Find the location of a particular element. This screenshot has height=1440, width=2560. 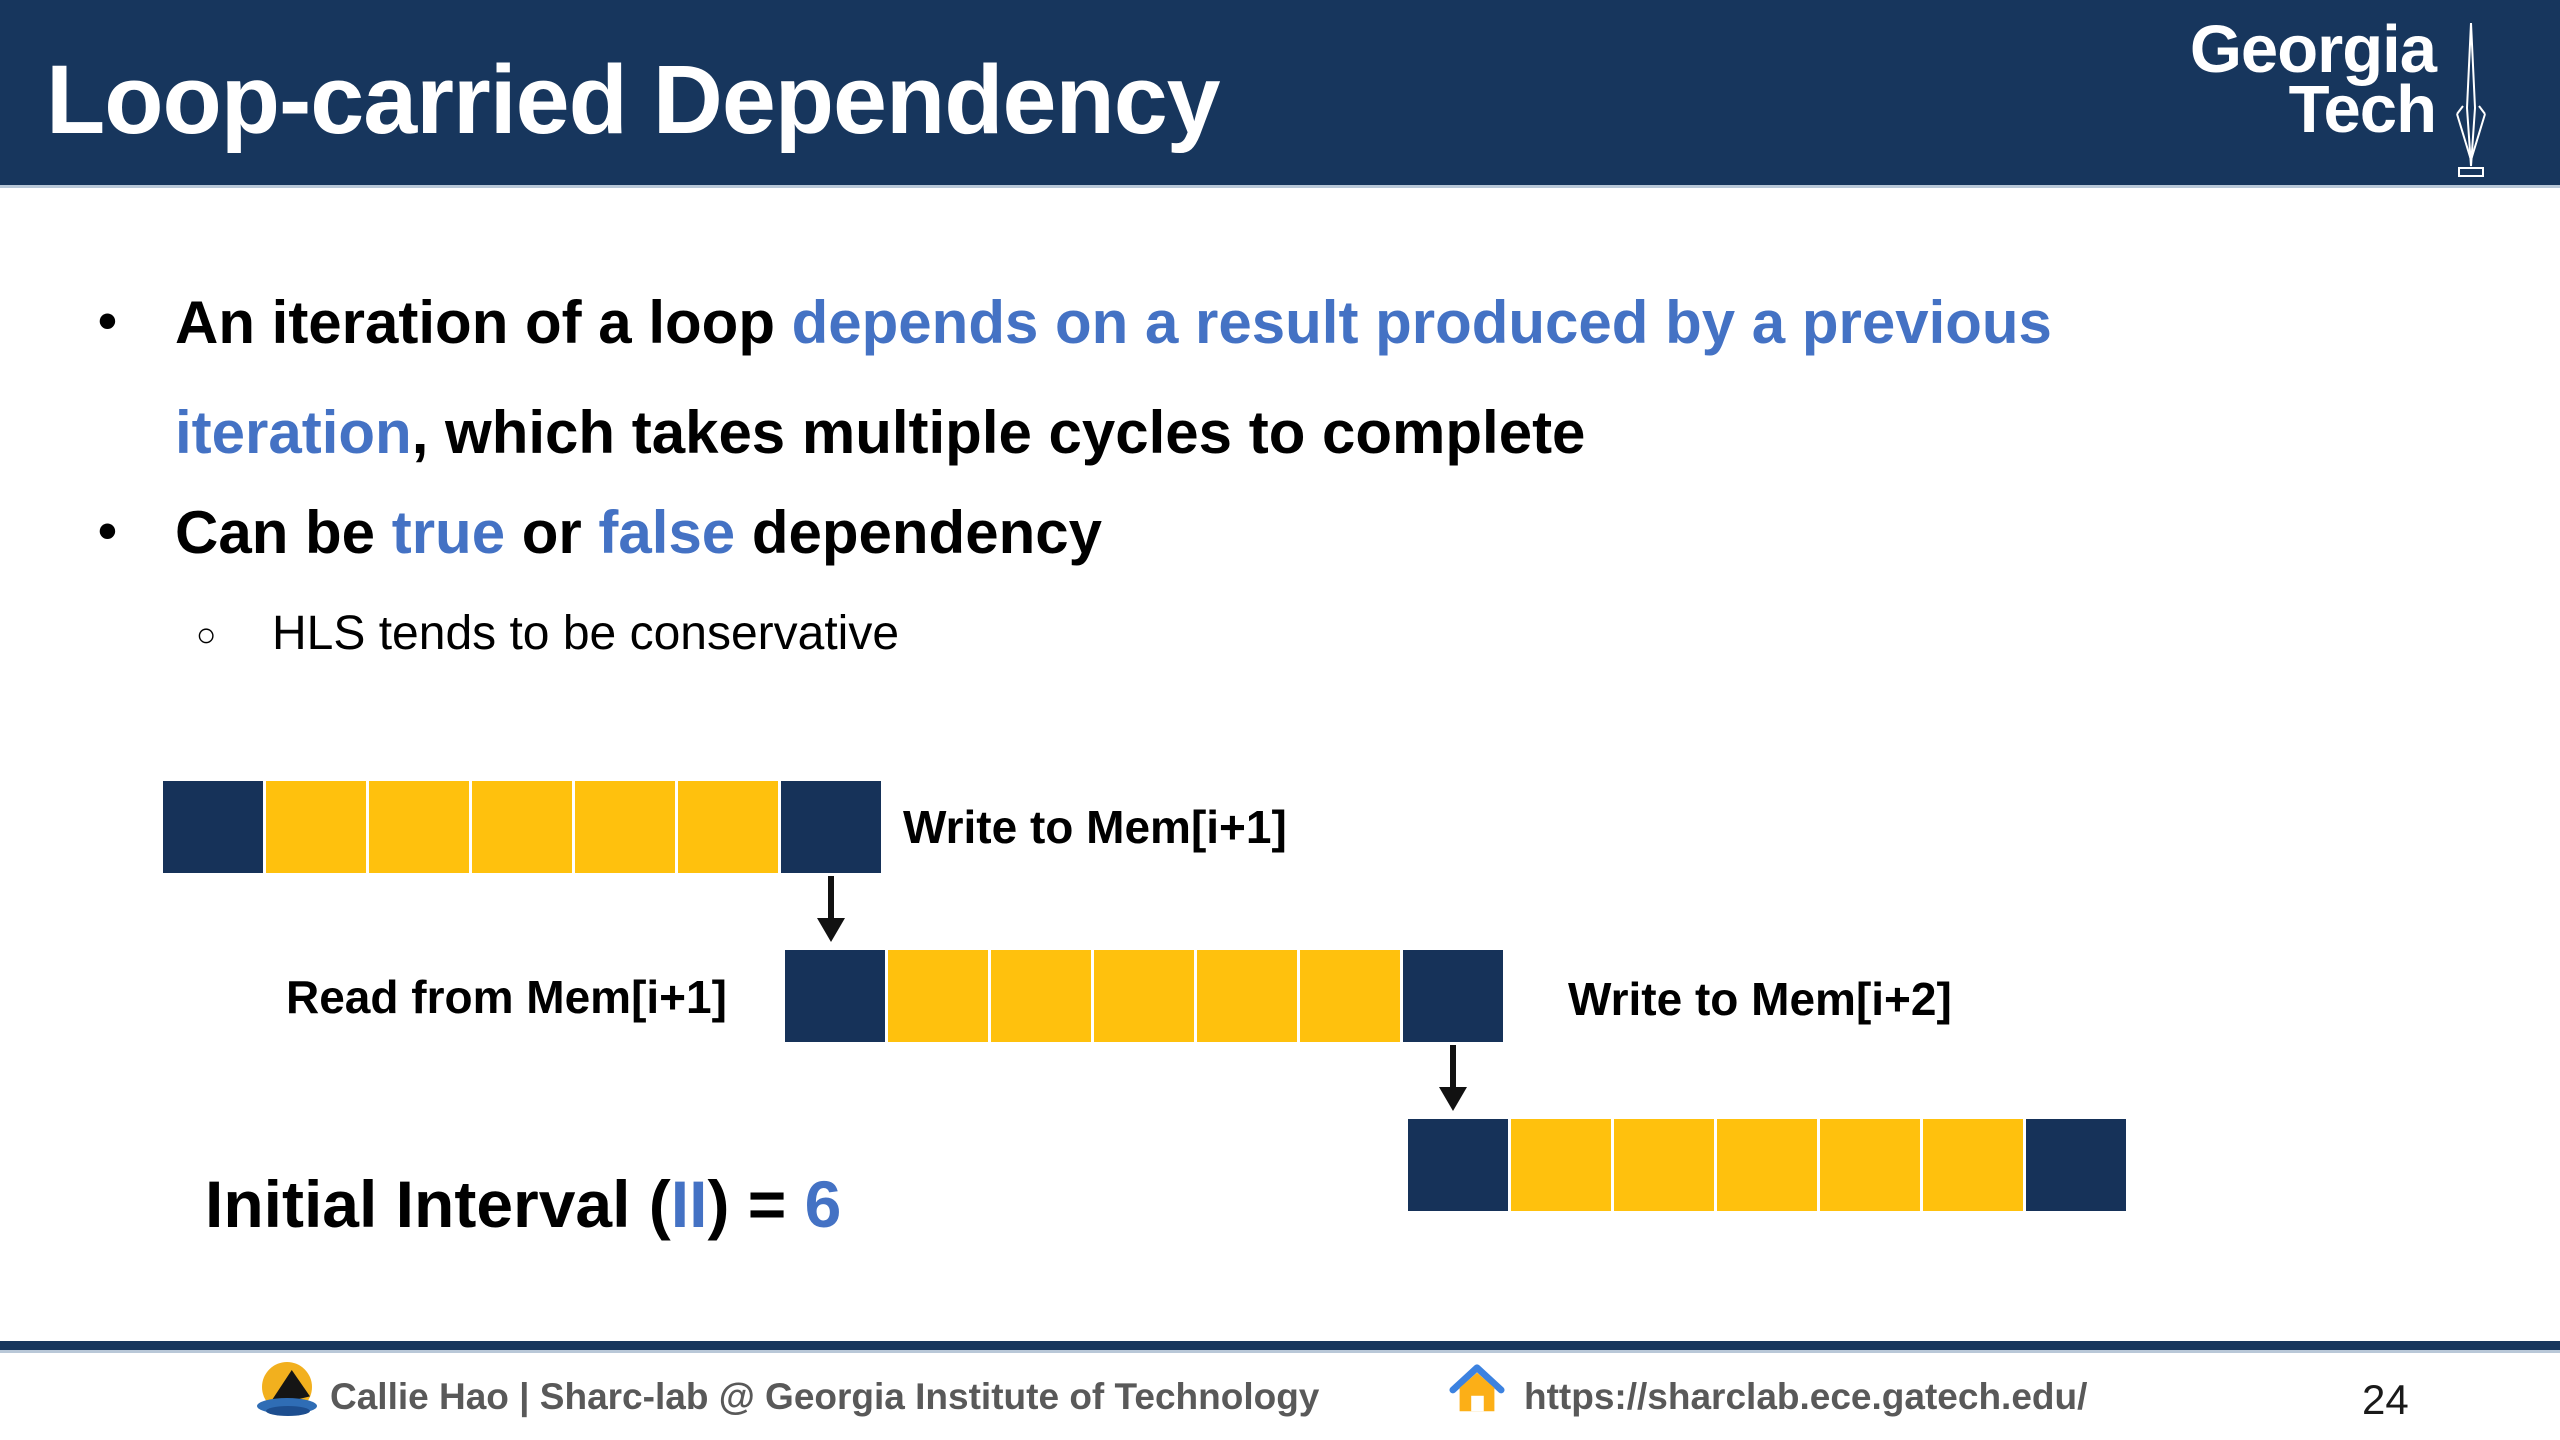

bullet-2-line: Can be true or false dependency is located at coordinates (638, 532).